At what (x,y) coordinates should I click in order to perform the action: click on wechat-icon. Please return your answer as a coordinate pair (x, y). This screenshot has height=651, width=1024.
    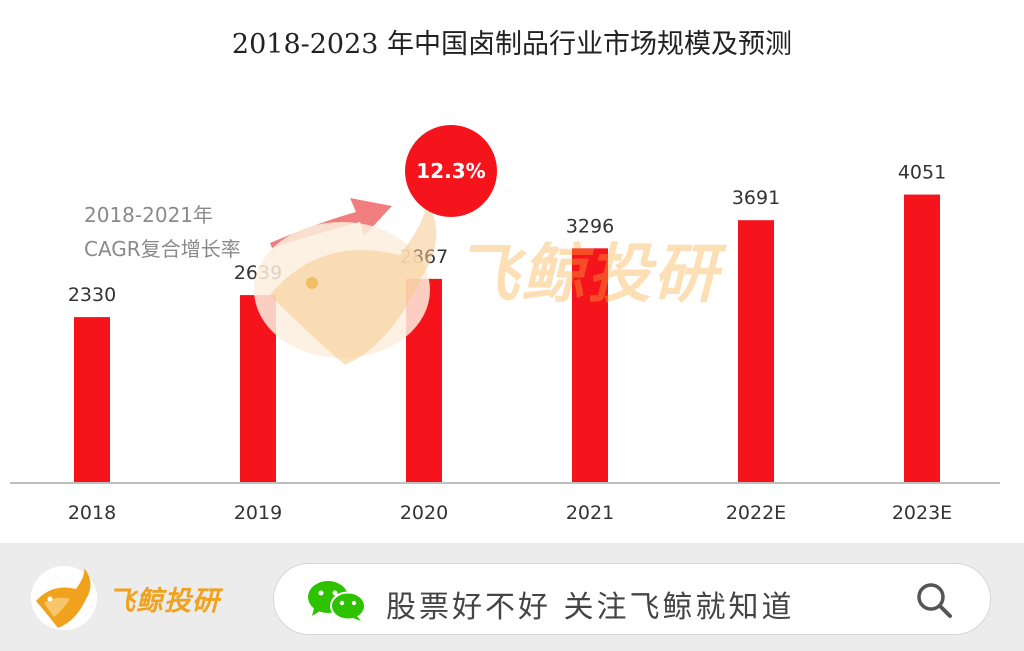
    Looking at the image, I should click on (337, 601).